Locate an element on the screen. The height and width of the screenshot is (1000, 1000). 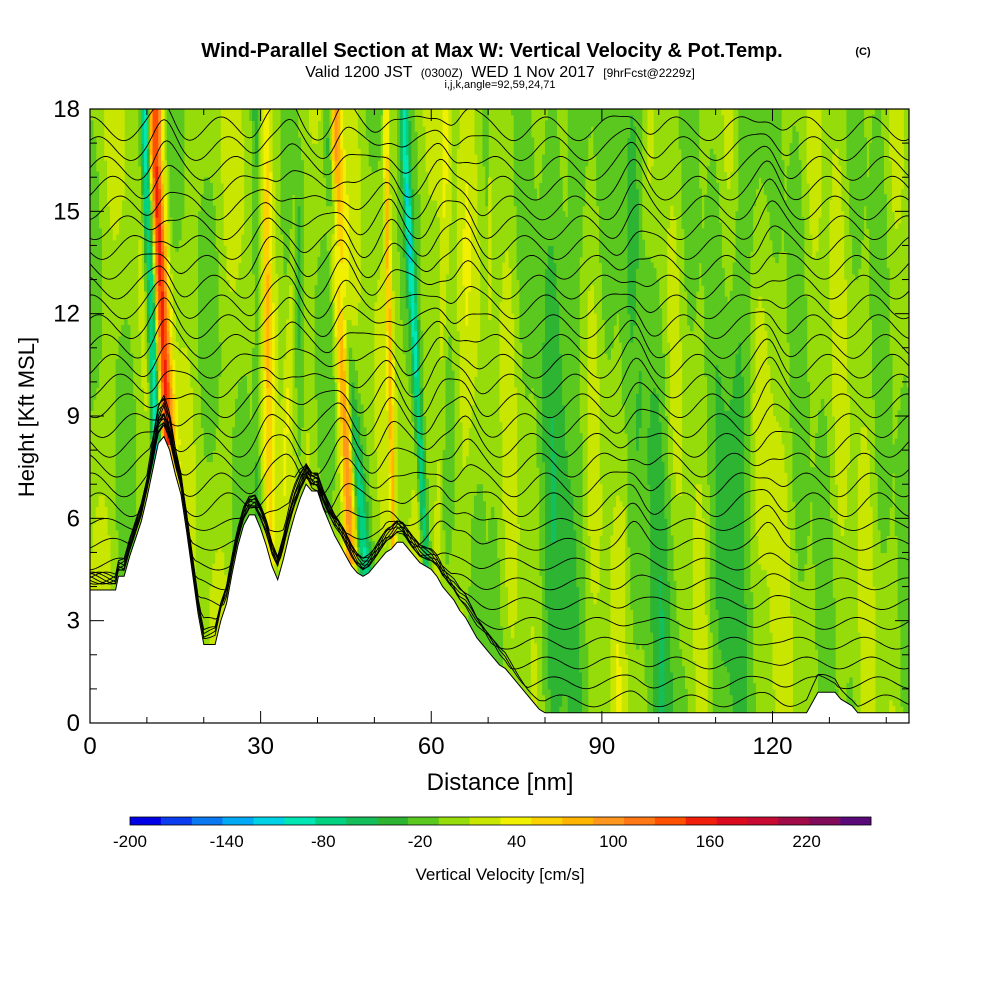
y-tick-label: 3 is located at coordinates (73, 621).